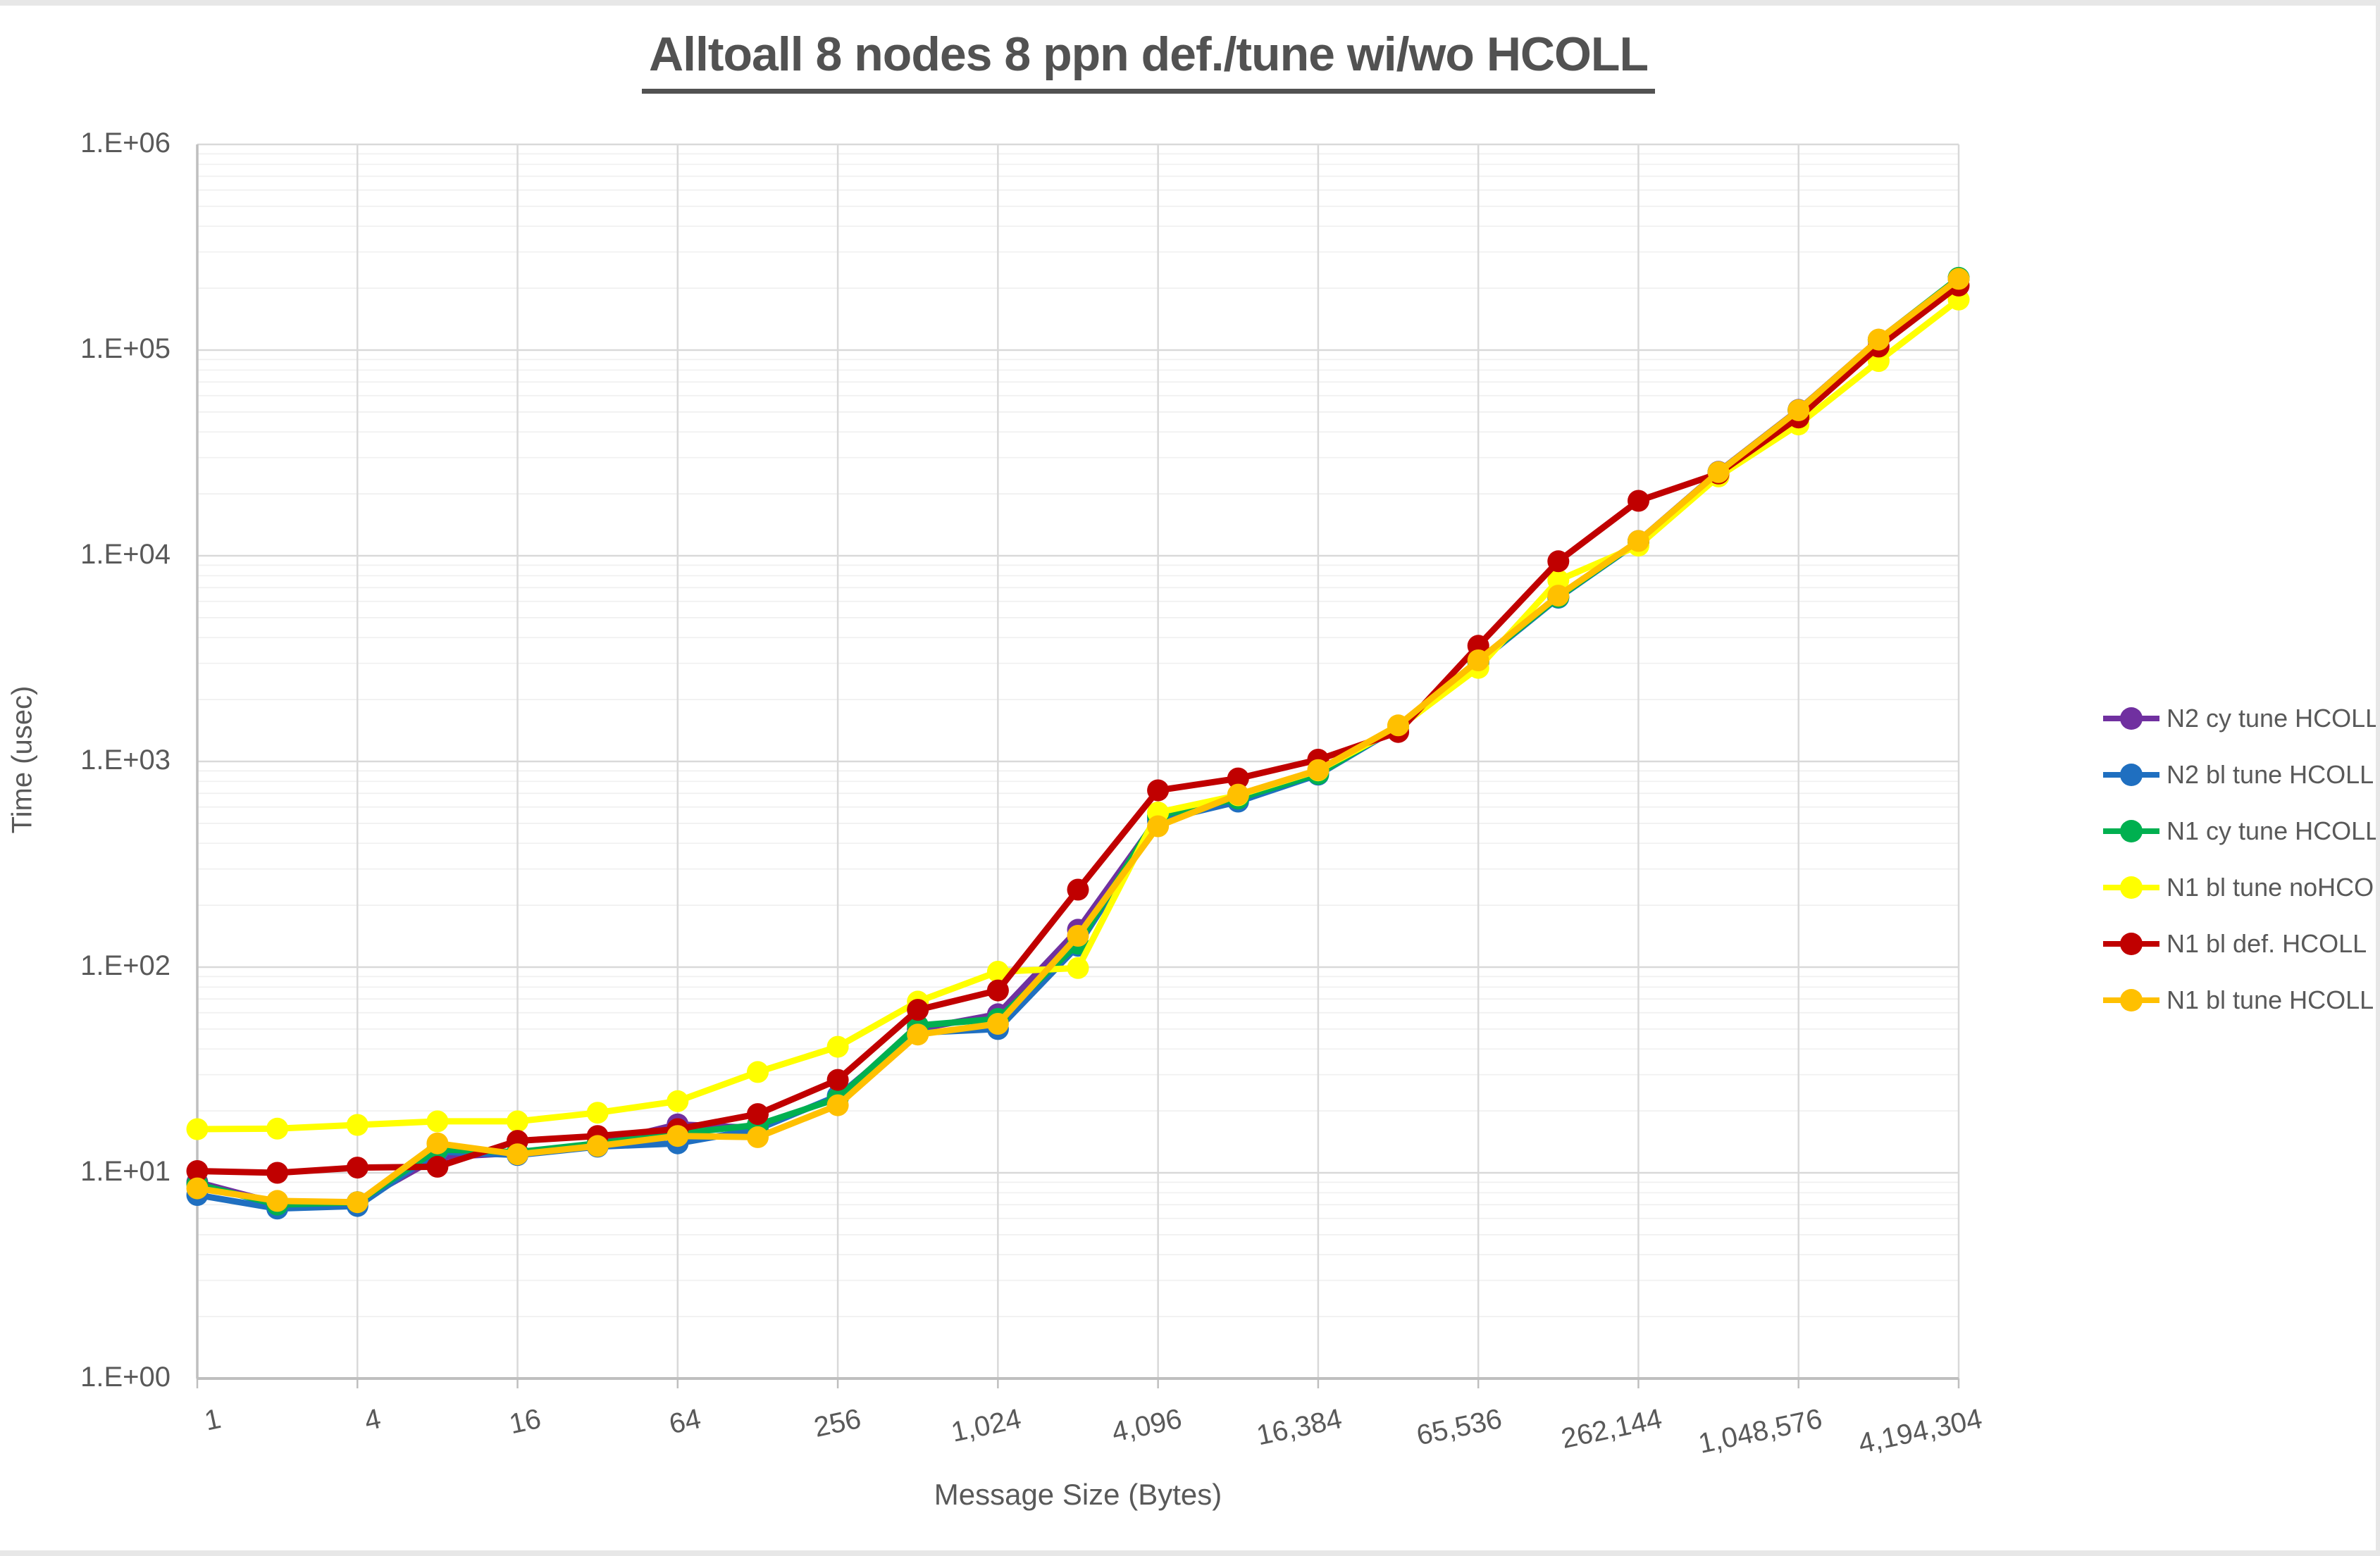 The height and width of the screenshot is (1556, 2380). What do you see at coordinates (2378, 778) in the screenshot?
I see `window-edge-right` at bounding box center [2378, 778].